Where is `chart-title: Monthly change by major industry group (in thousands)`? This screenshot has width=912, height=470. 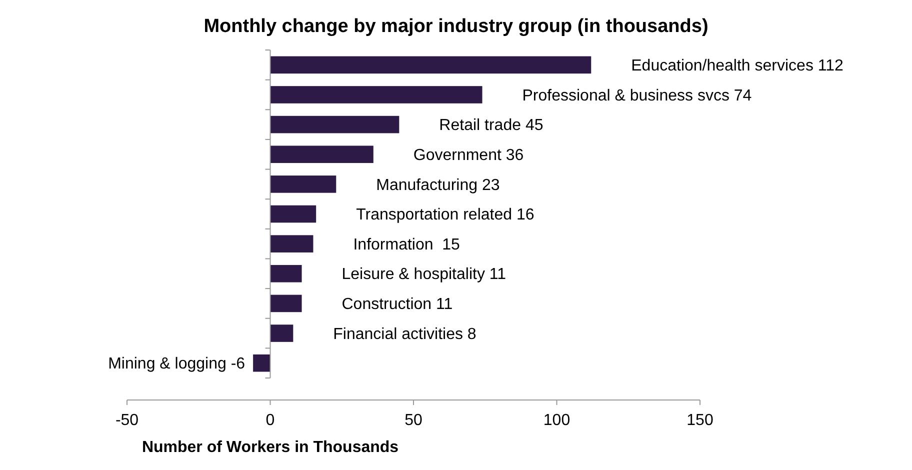 chart-title: Monthly change by major industry group (in thousands) is located at coordinates (456, 26).